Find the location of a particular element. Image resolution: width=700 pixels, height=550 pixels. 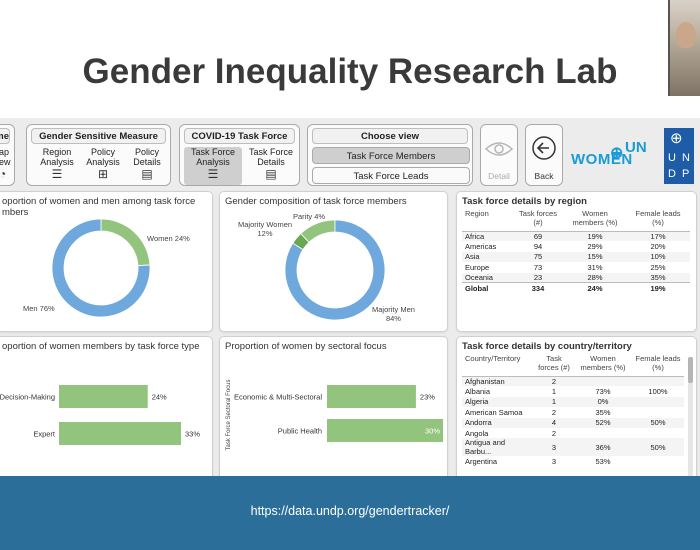

nav-group-map: me ap ew ◔ is located at coordinates (7, 155).